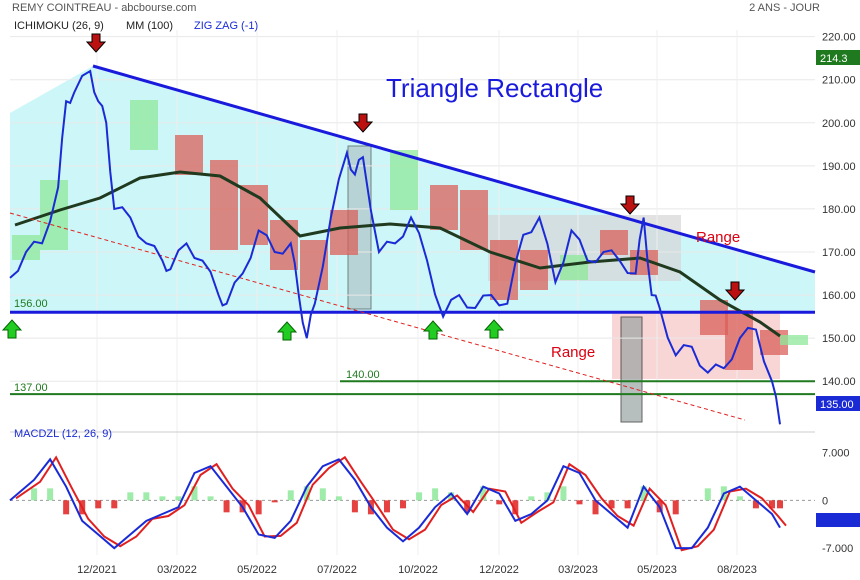 The width and height of the screenshot is (860, 580). I want to click on range-bottom-label: Range, so click(573, 352).